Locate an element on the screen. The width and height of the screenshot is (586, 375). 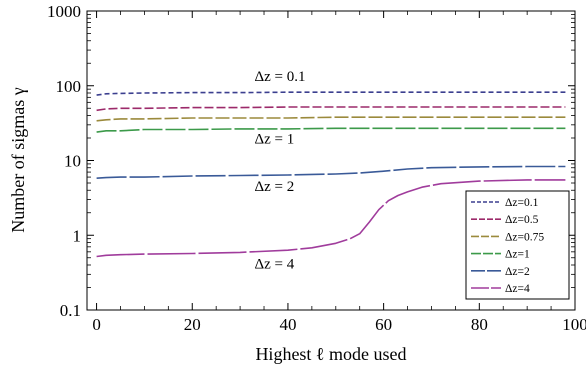
legend-box is located at coordinates (517, 245).